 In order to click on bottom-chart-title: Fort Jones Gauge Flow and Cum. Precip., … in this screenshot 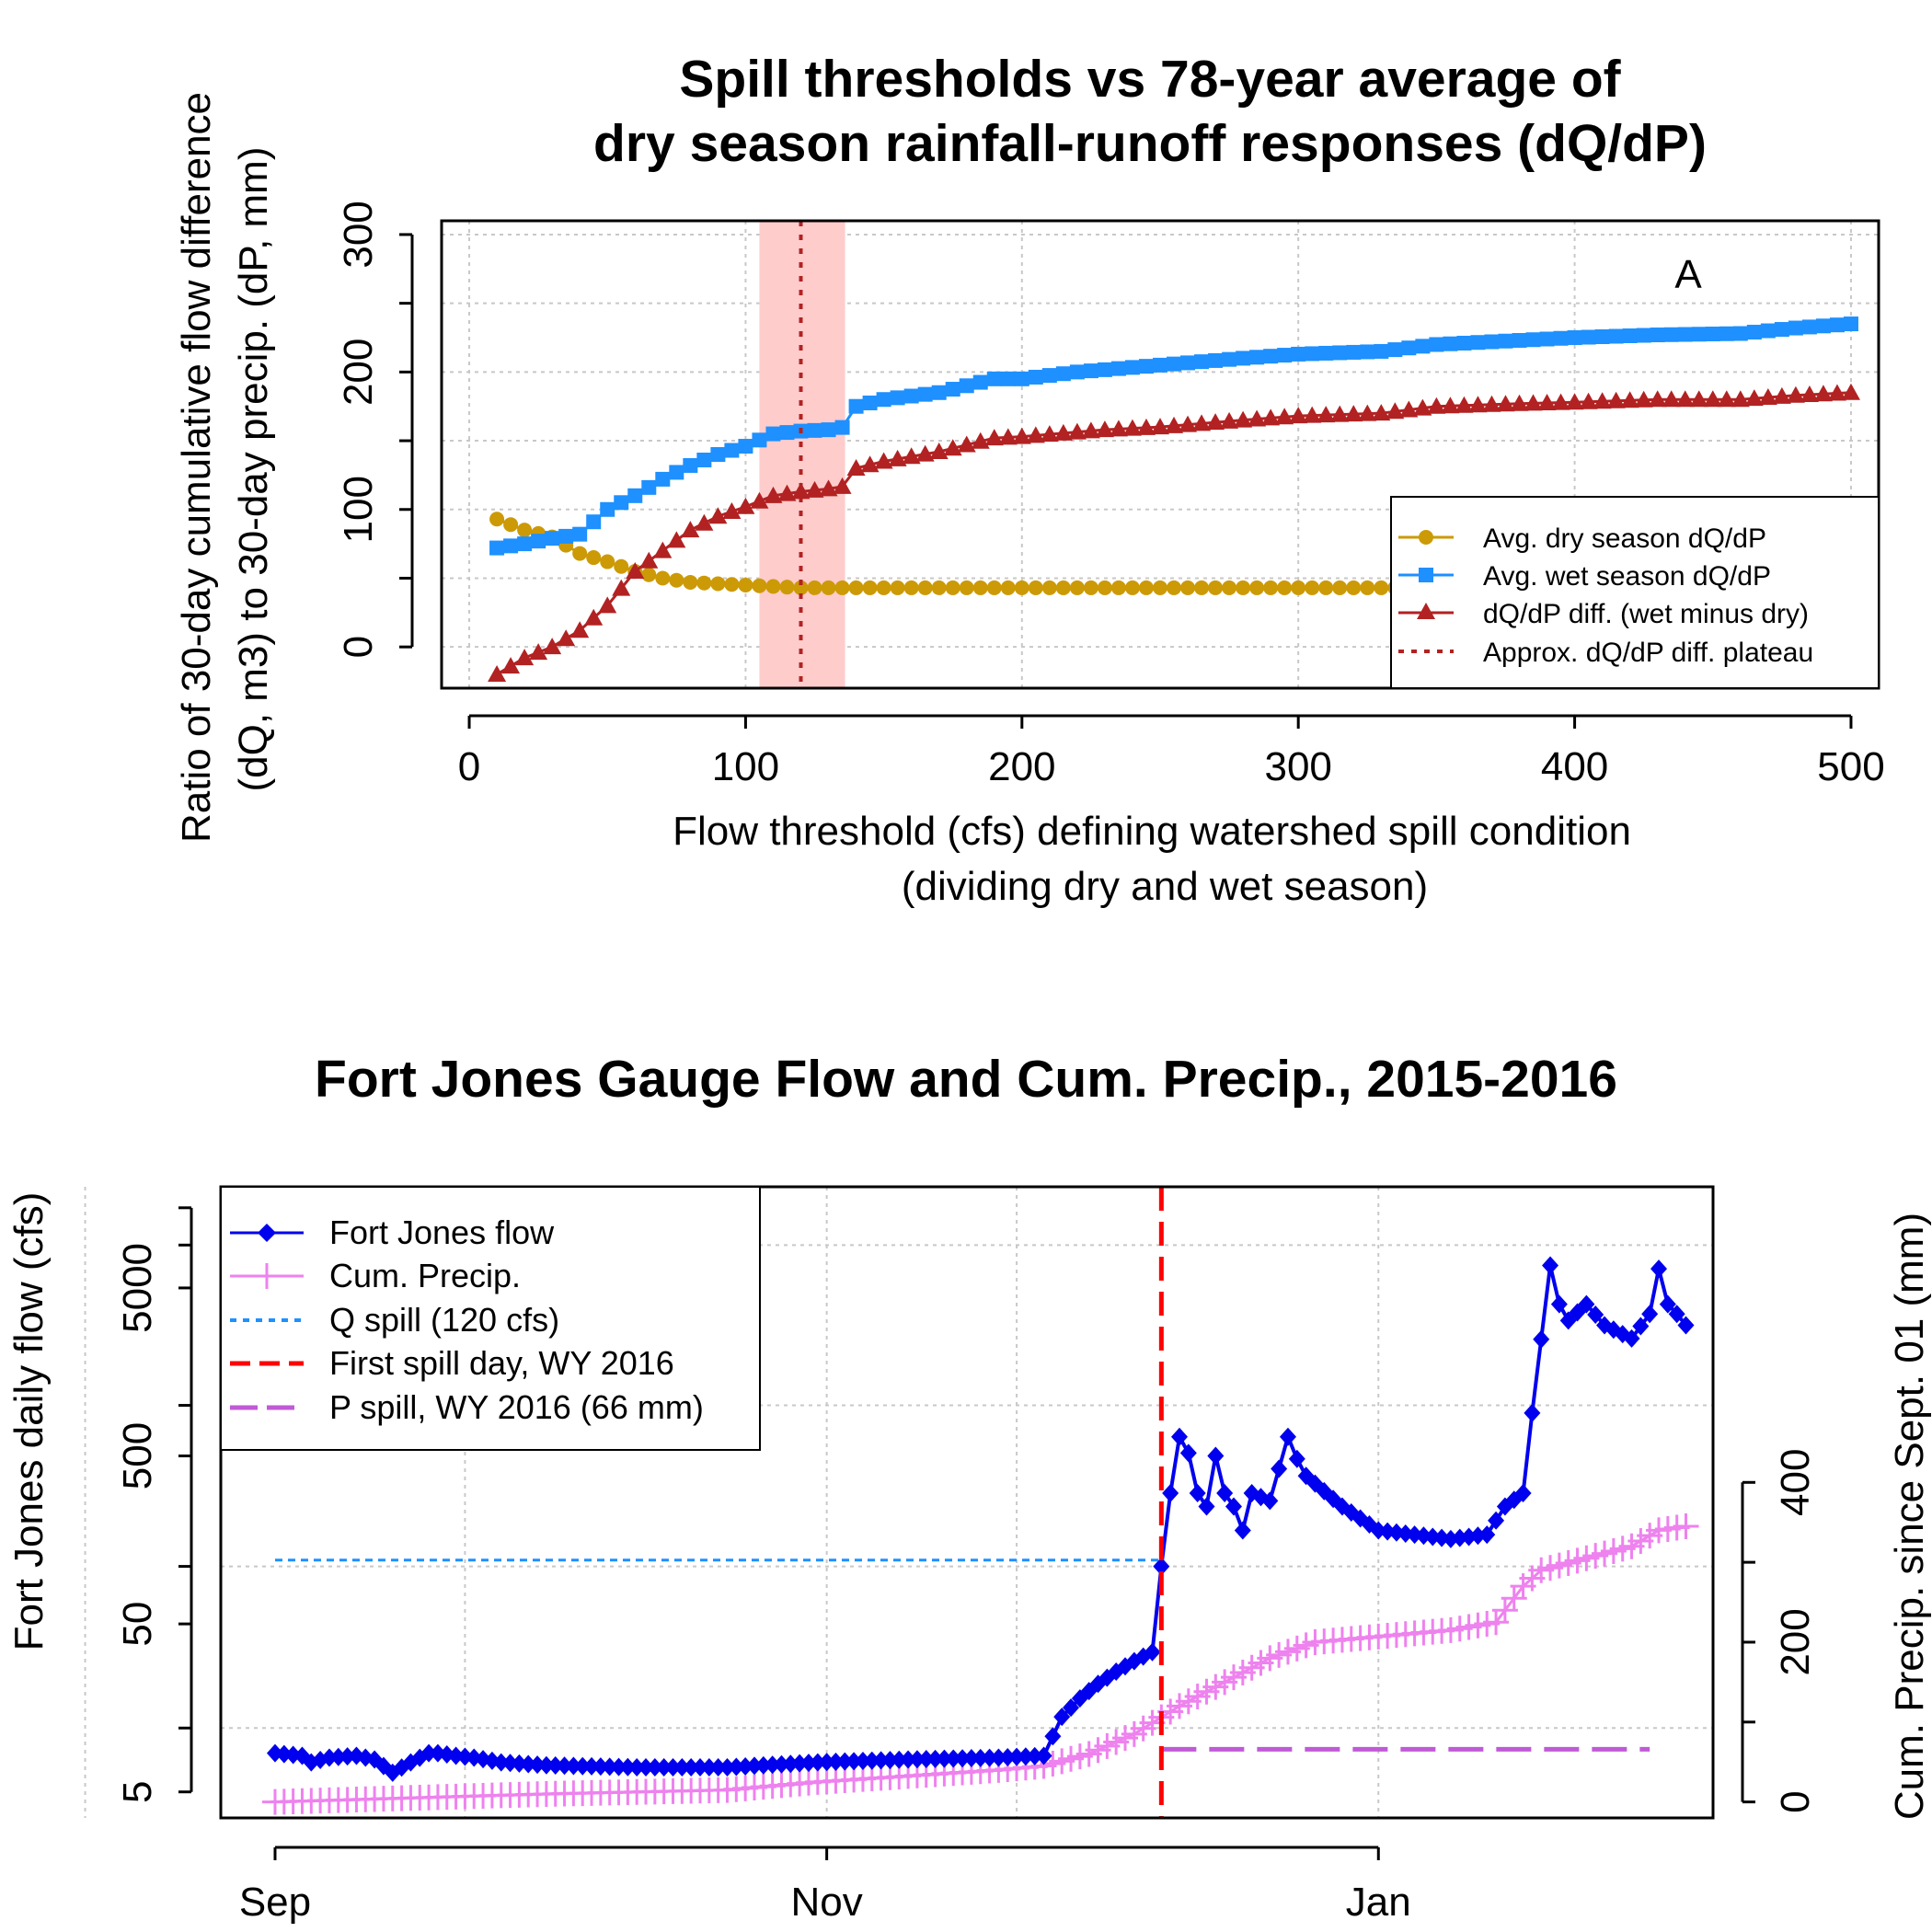, I will do `click(966, 1079)`.